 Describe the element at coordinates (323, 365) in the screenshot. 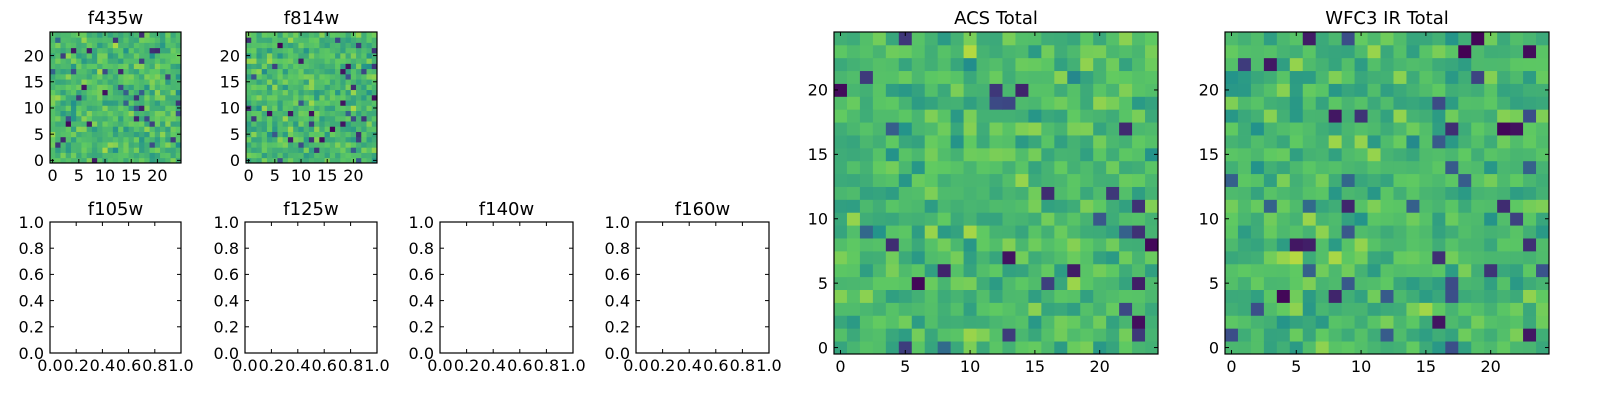

I see `x-tick-label: 0.6` at that location.